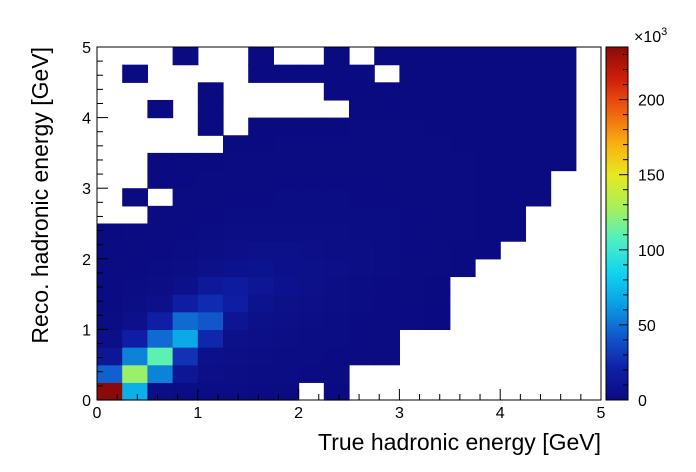 The image size is (696, 472). What do you see at coordinates (197, 413) in the screenshot?
I see `x-tick-label: 1` at bounding box center [197, 413].